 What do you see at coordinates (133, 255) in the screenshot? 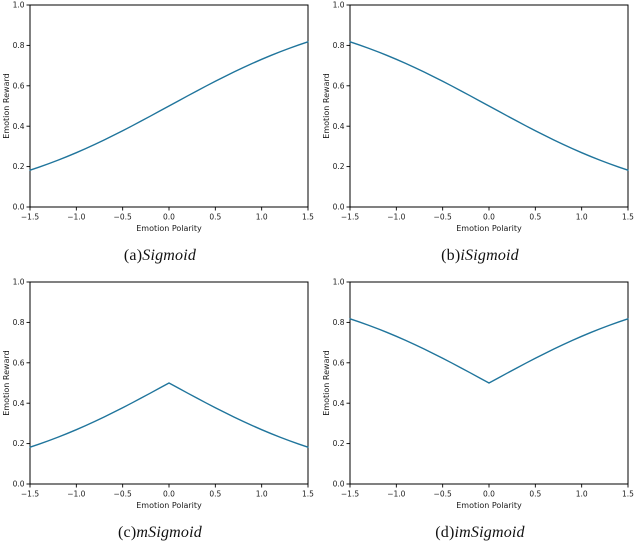
I see `caption-prefix: (a)` at bounding box center [133, 255].